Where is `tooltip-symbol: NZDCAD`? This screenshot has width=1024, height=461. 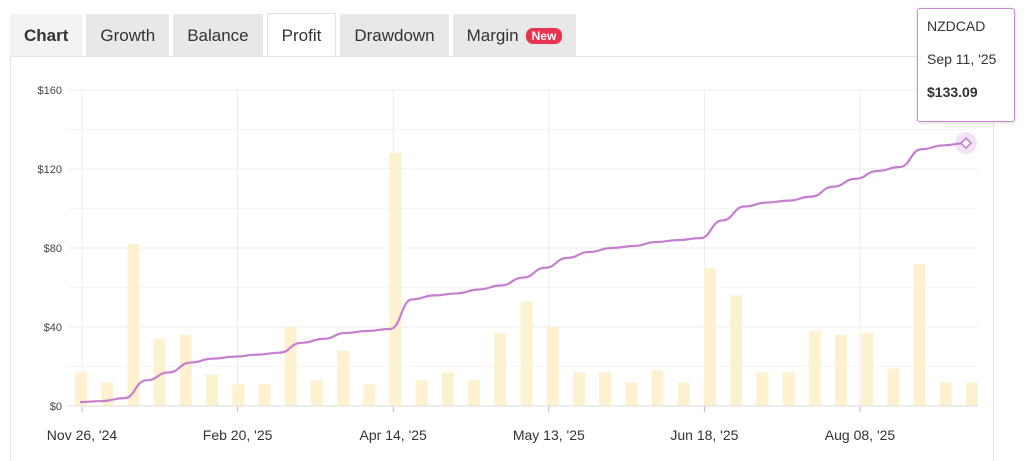
tooltip-symbol: NZDCAD is located at coordinates (956, 26).